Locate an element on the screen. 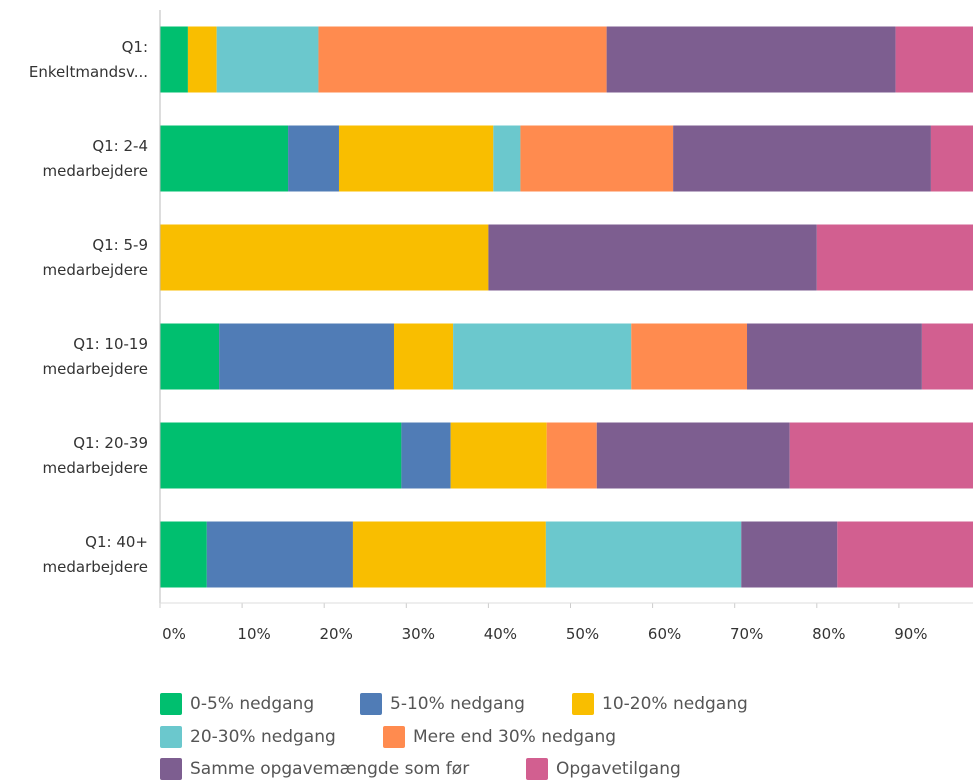 The height and width of the screenshot is (782, 973). legend-item: 5-10% nedgang is located at coordinates (442, 704).